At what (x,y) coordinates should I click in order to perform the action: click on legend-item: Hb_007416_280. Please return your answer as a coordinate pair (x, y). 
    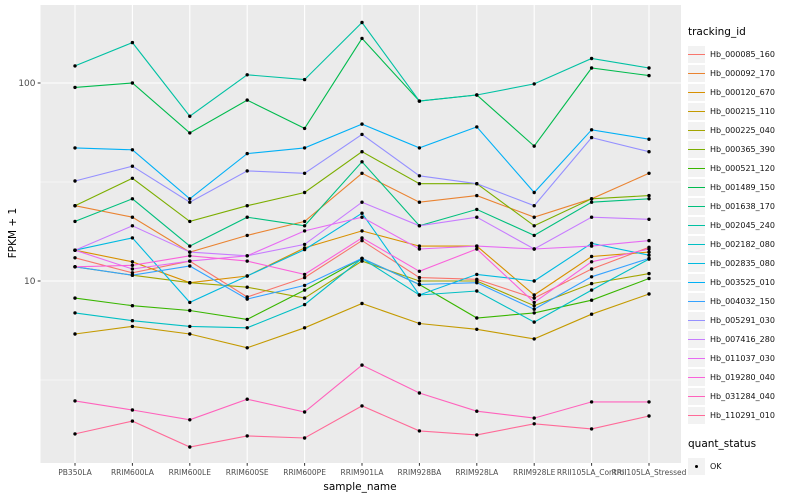
    Looking at the image, I should click on (744, 339).